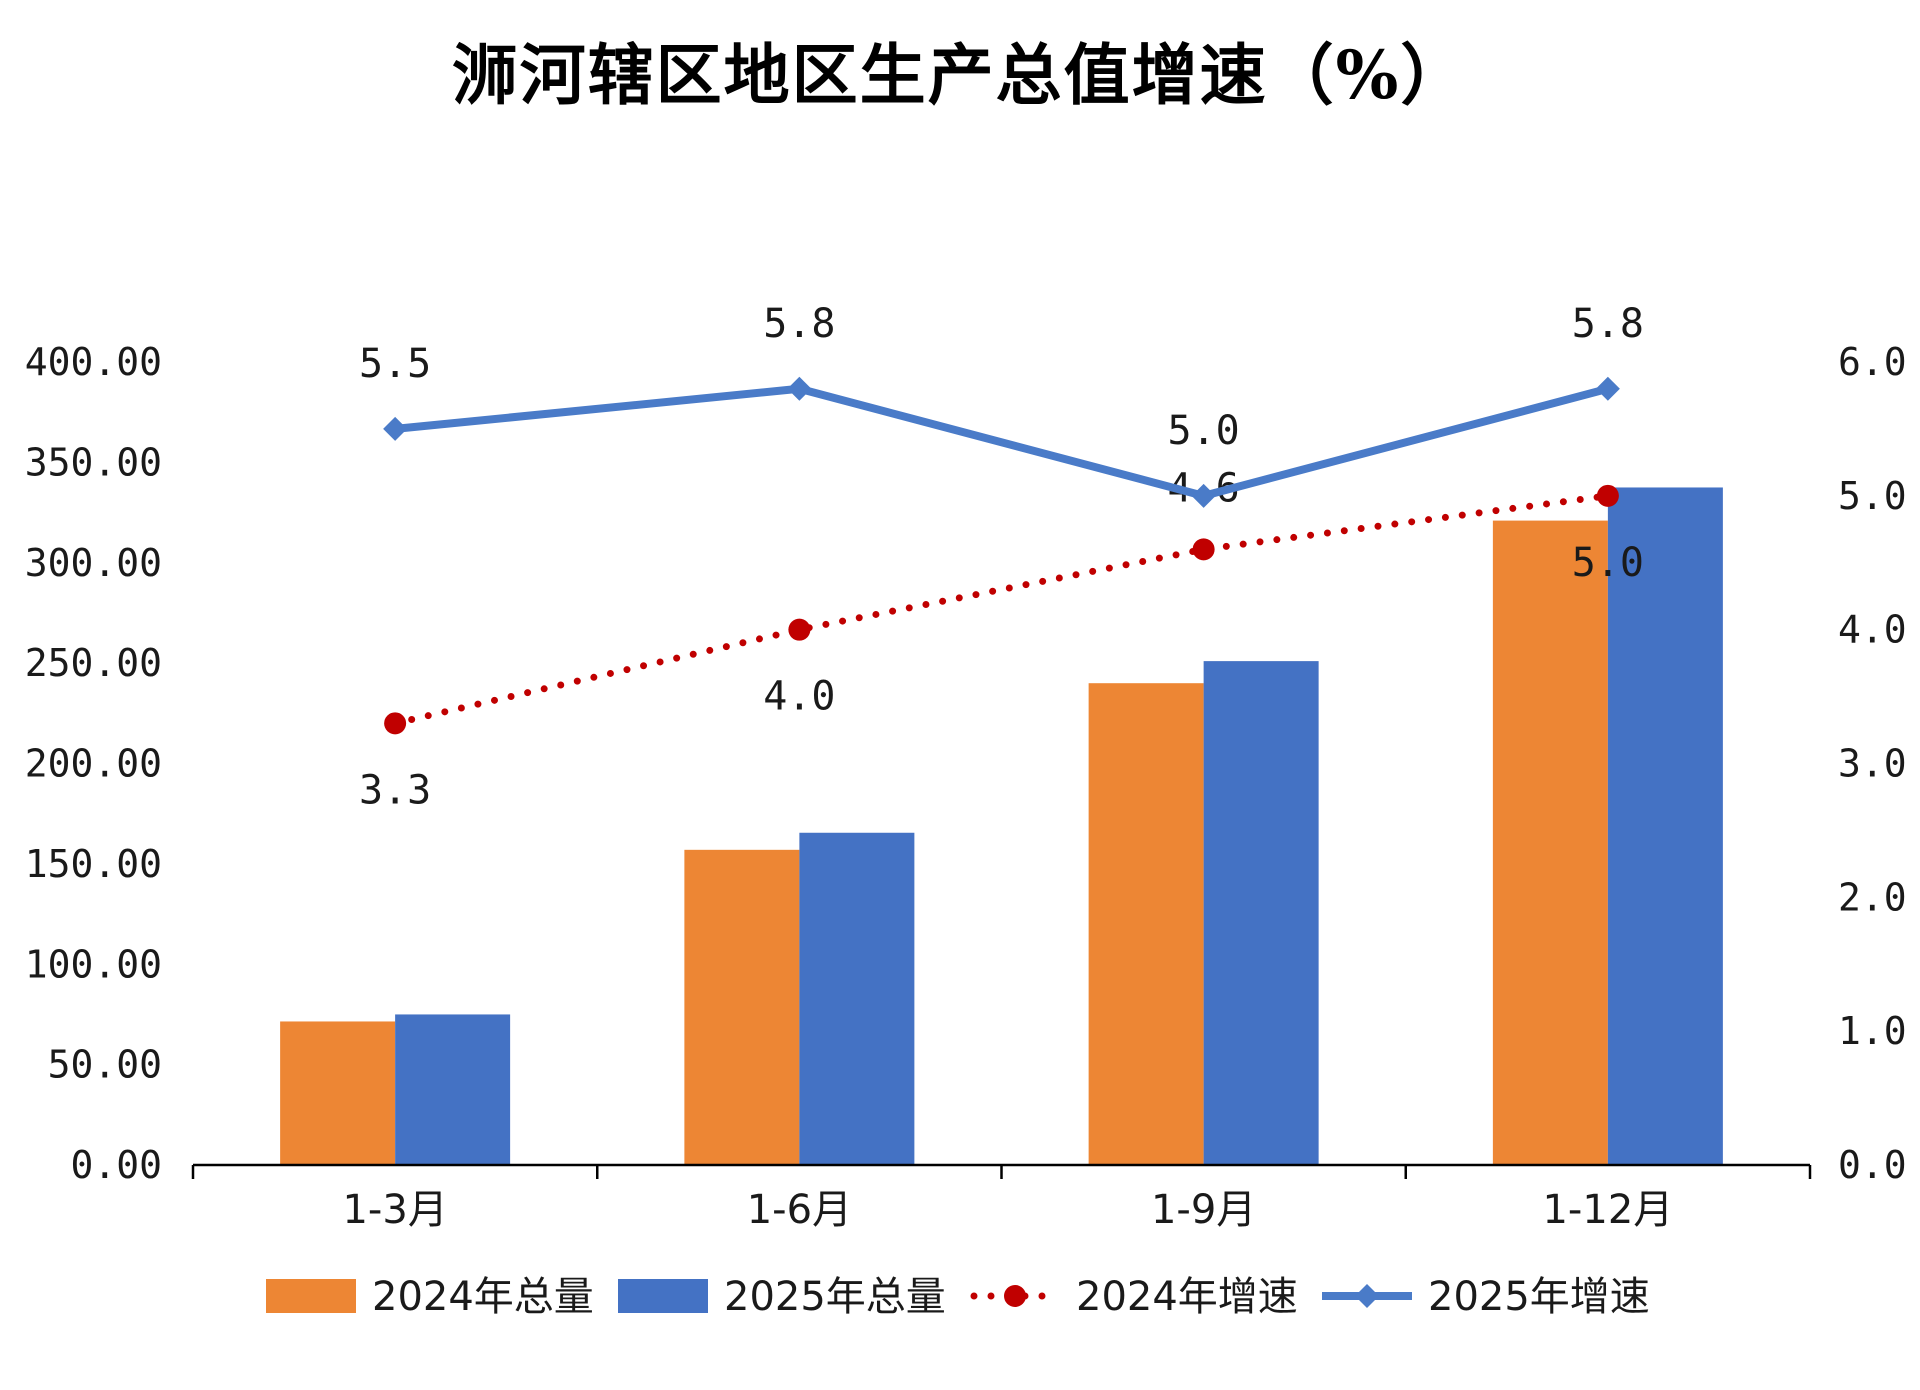 The height and width of the screenshot is (1390, 1920). I want to click on legend: 2024年总量 2025年总量 2024年增速 2025年增速, so click(958, 1297).